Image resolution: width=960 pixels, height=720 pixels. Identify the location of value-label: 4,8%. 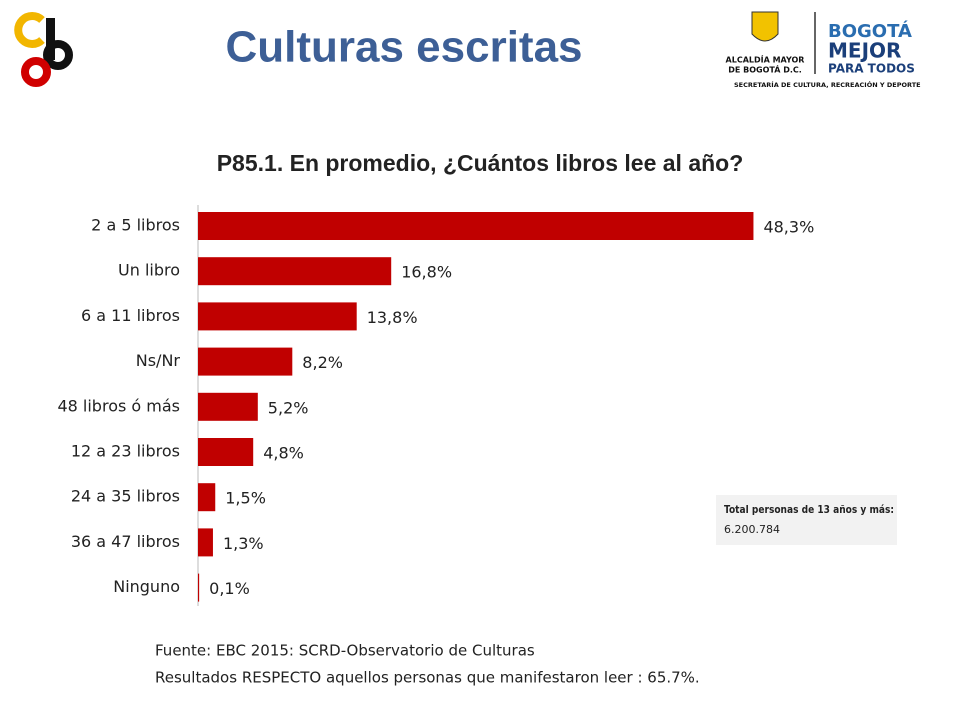
(283, 453).